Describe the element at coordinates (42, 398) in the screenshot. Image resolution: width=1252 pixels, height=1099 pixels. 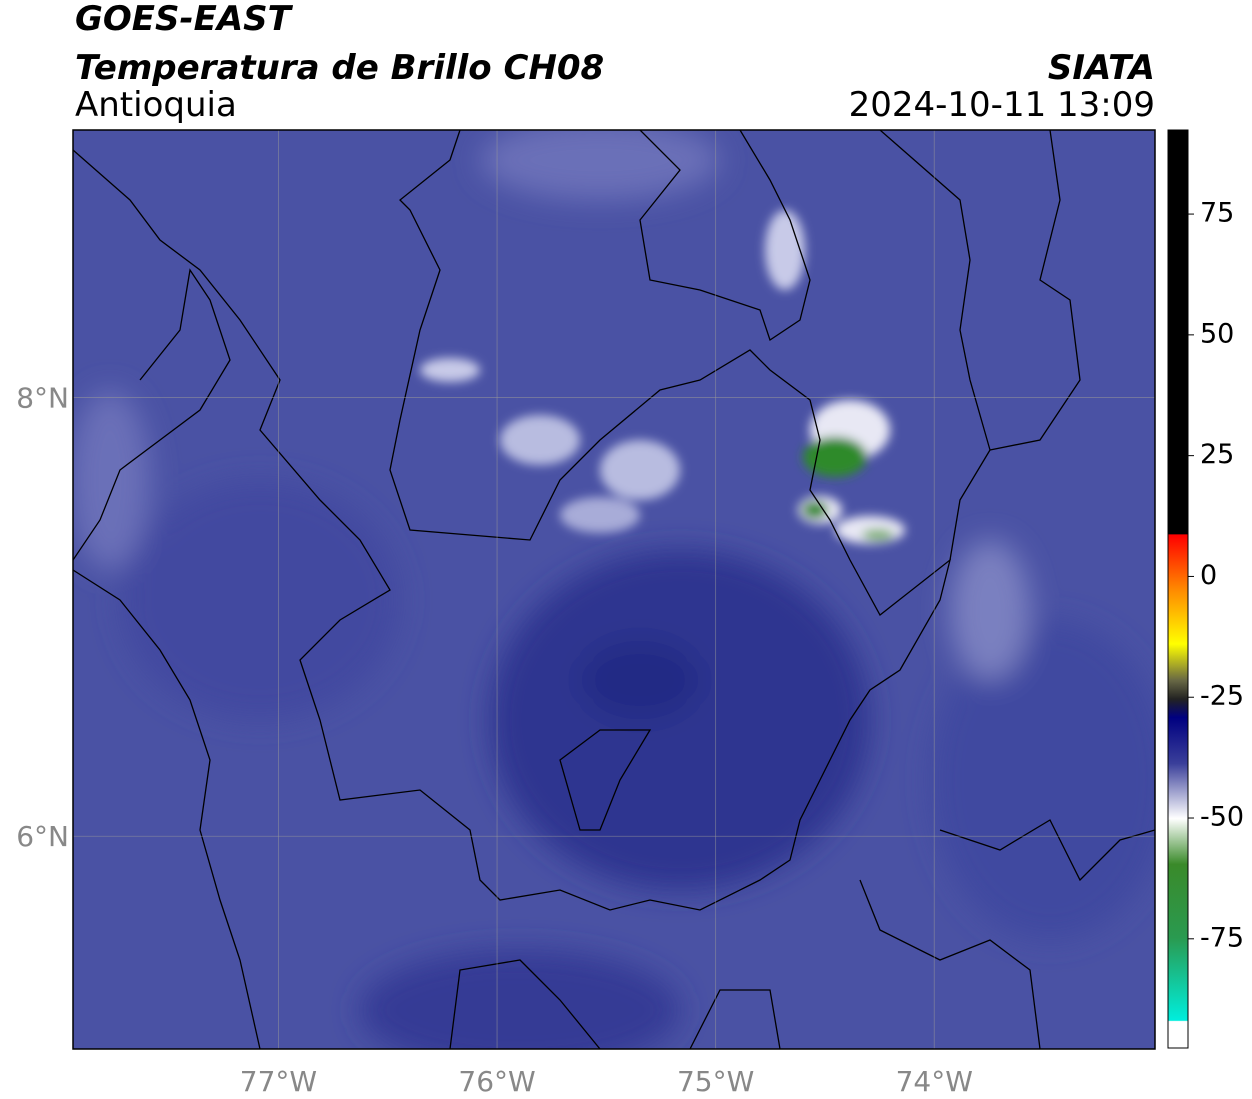
I see `lat-tick-label: 8°N` at that location.